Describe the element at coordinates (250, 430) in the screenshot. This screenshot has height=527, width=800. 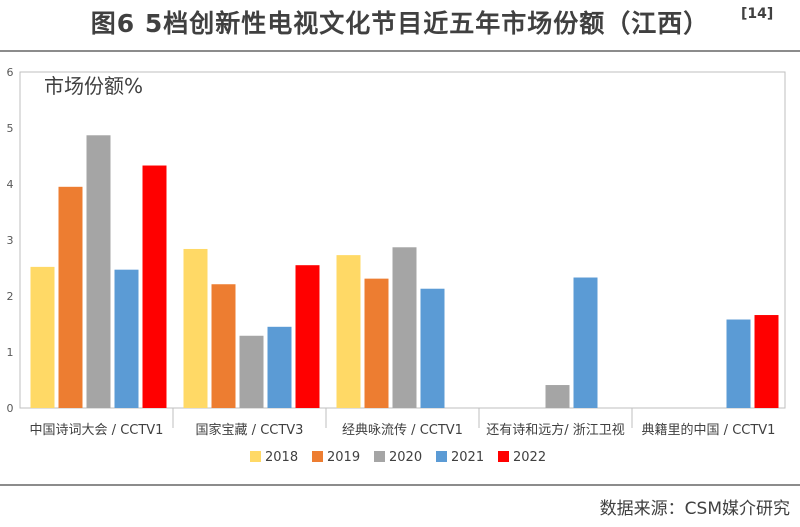
I see `x-tick-label: 国家宝藏 / CCTV3` at that location.